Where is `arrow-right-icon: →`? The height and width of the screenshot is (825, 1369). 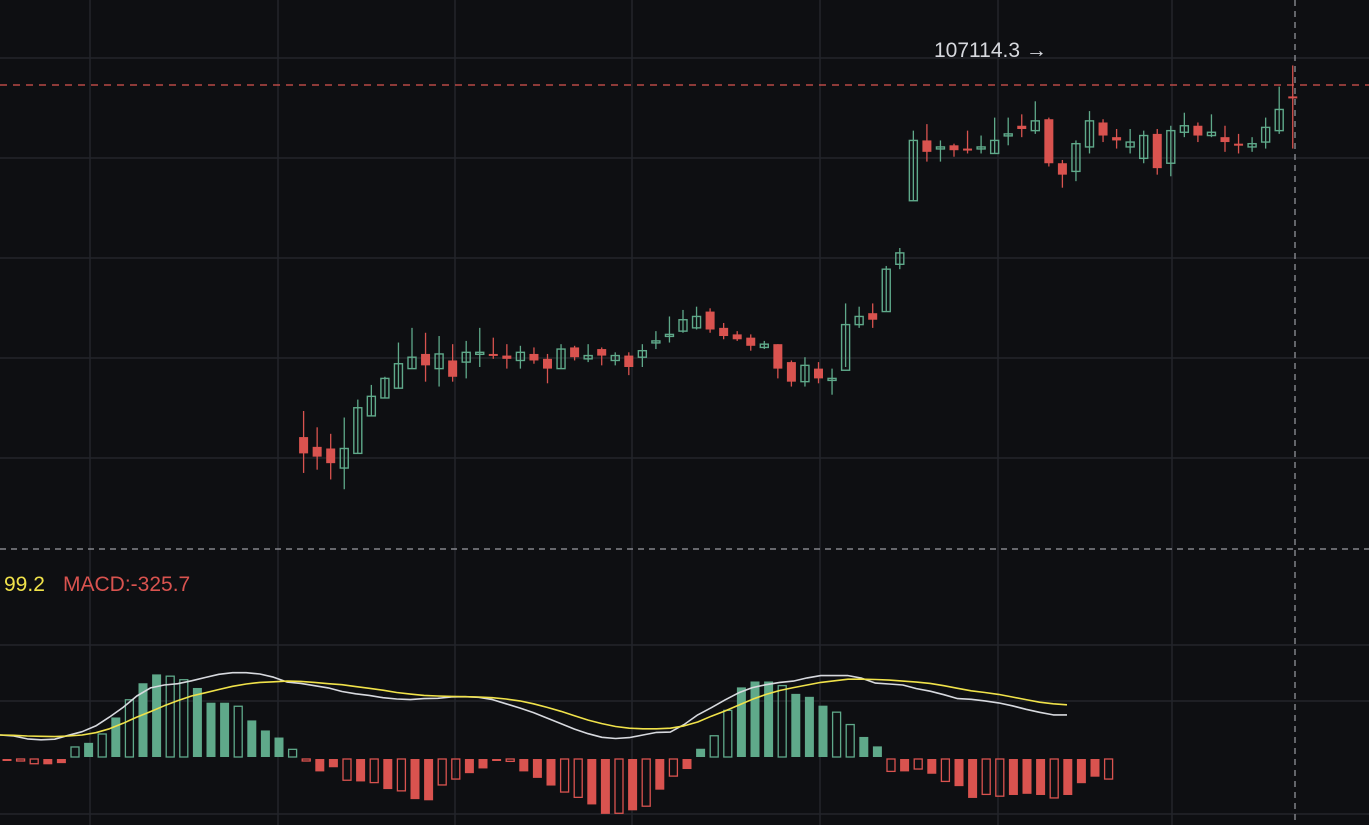 arrow-right-icon: → is located at coordinates (1036, 50).